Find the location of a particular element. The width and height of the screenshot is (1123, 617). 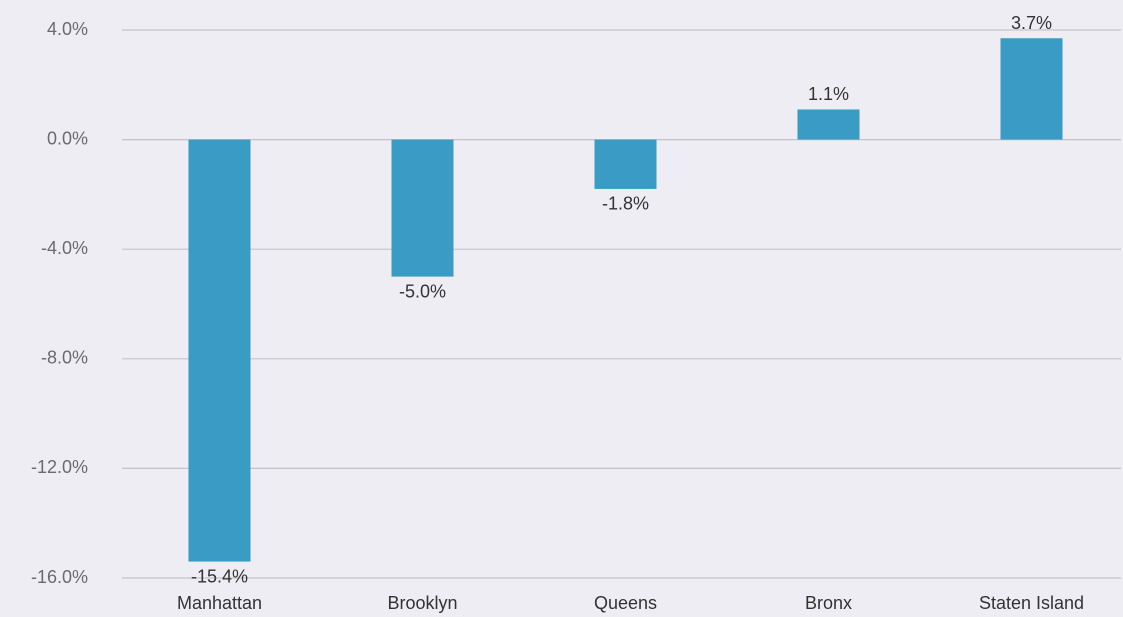

y-tick-label: -8.0% is located at coordinates (64, 358).